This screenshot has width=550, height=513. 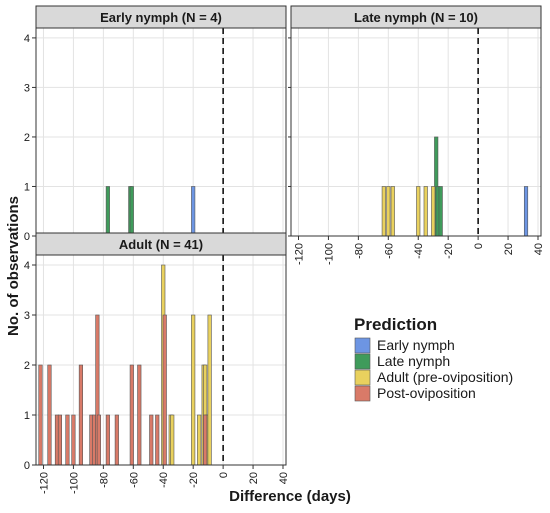 What do you see at coordinates (416, 345) in the screenshot?
I see `legend-label: Early nymph` at bounding box center [416, 345].